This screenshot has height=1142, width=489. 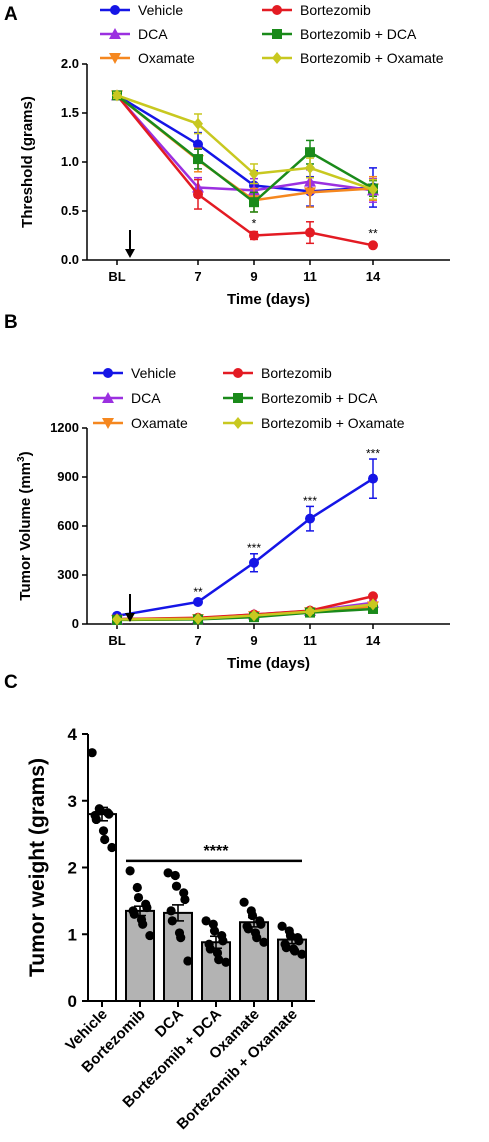 What do you see at coordinates (72, 934) in the screenshot?
I see `y-tick-label: 1` at bounding box center [72, 934].